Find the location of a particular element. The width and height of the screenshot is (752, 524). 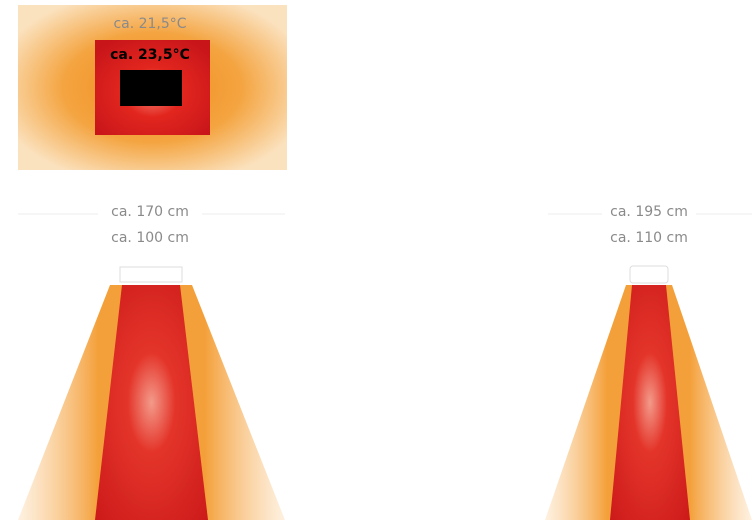

bottom-label: ca. 100 cm is located at coordinates (150, 238).